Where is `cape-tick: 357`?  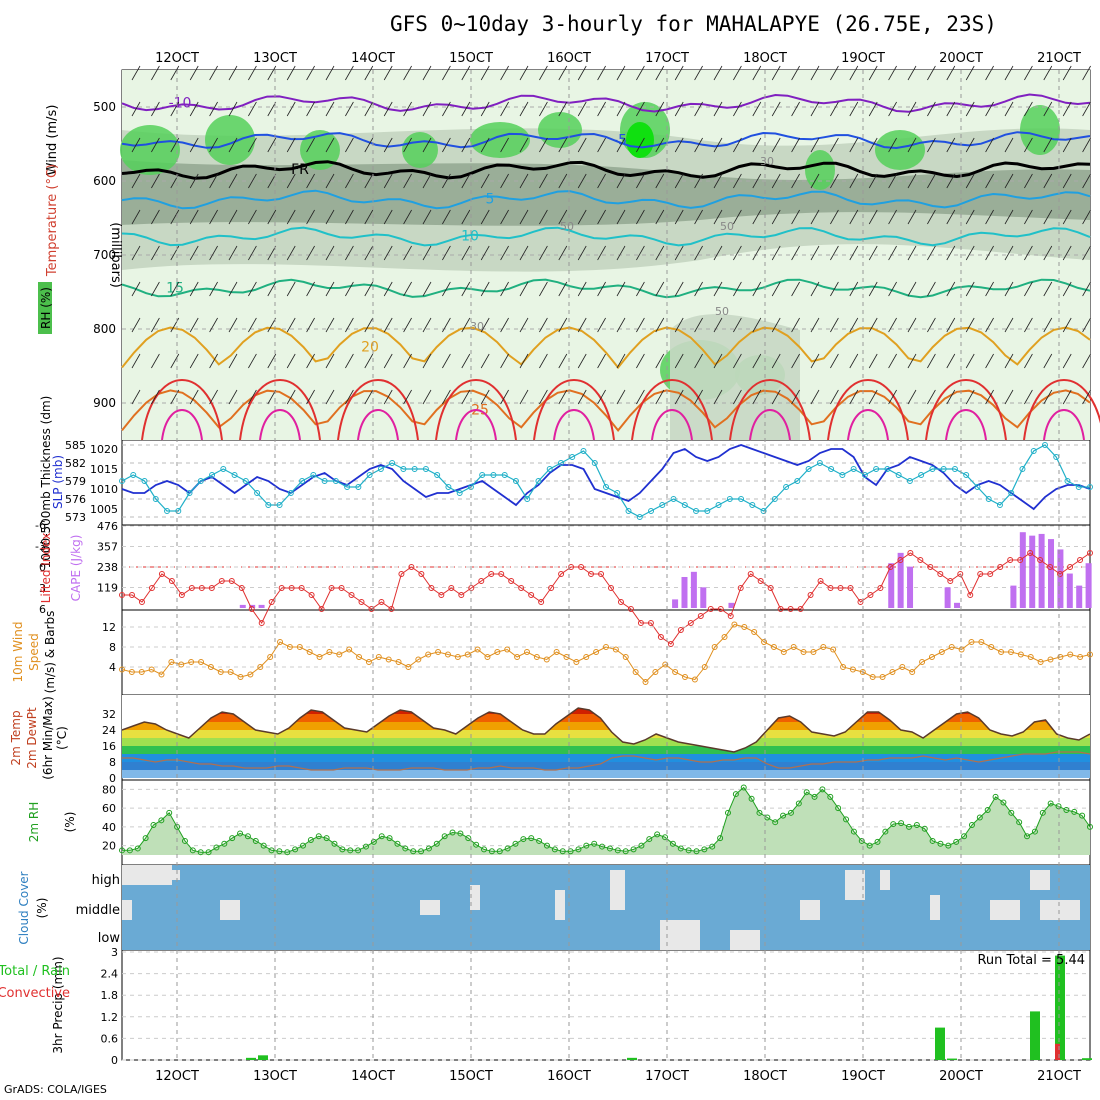
cape-tick: 357 is located at coordinates (107, 547).